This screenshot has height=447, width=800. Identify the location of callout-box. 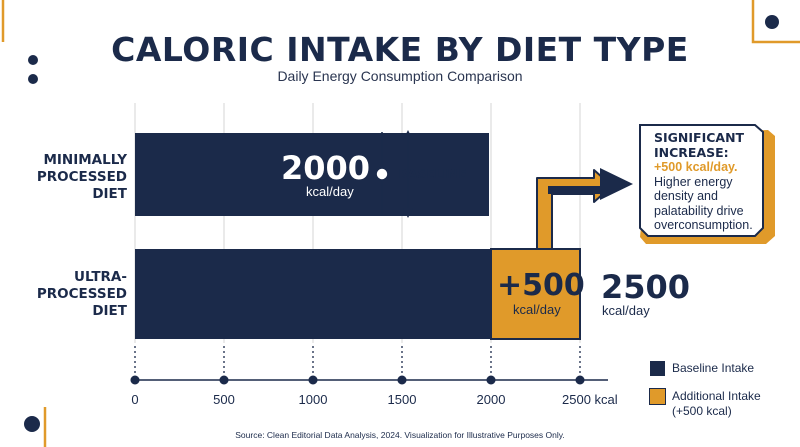
(707, 184).